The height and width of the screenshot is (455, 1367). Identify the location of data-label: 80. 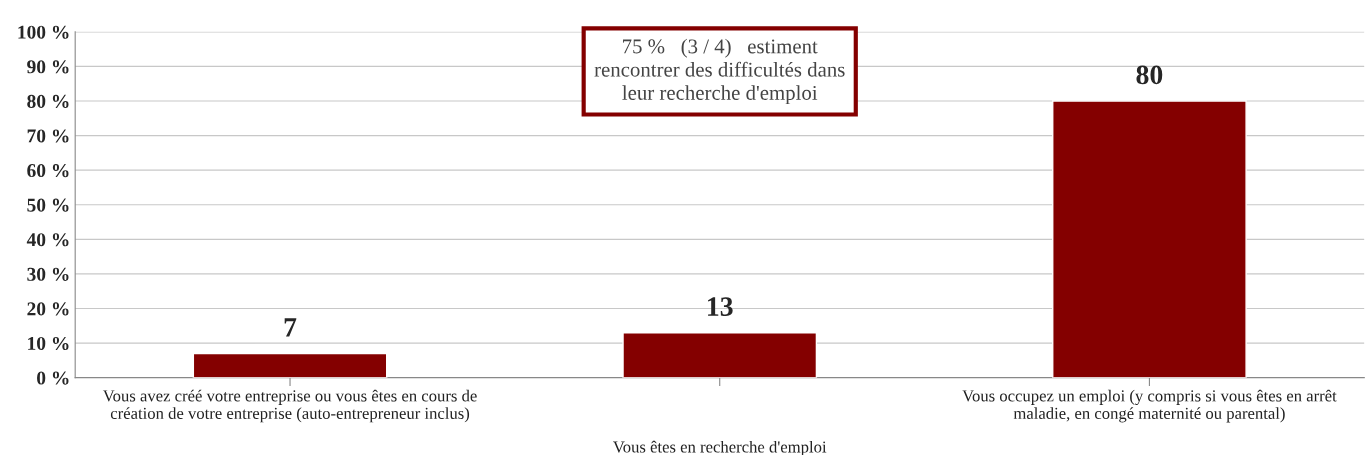
(1149, 75).